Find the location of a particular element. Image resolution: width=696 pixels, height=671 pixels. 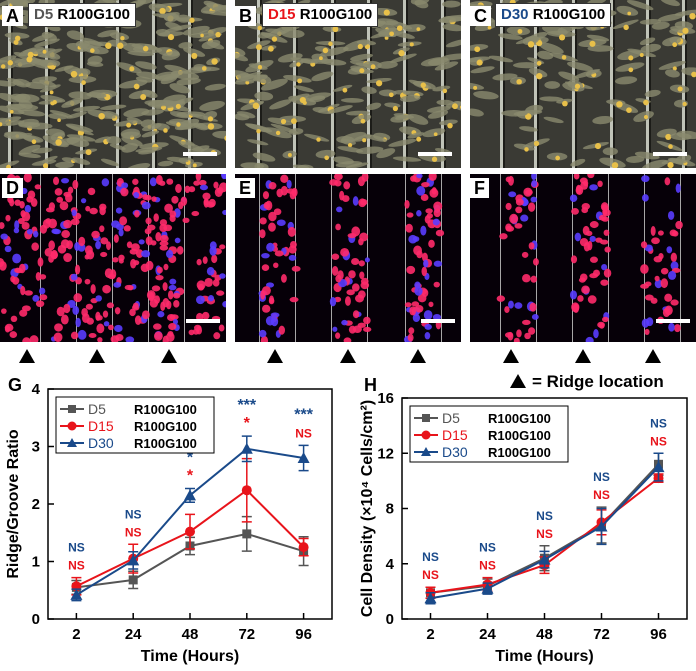

condition-label-c: D30 R100G100 is located at coordinates (553, 15).